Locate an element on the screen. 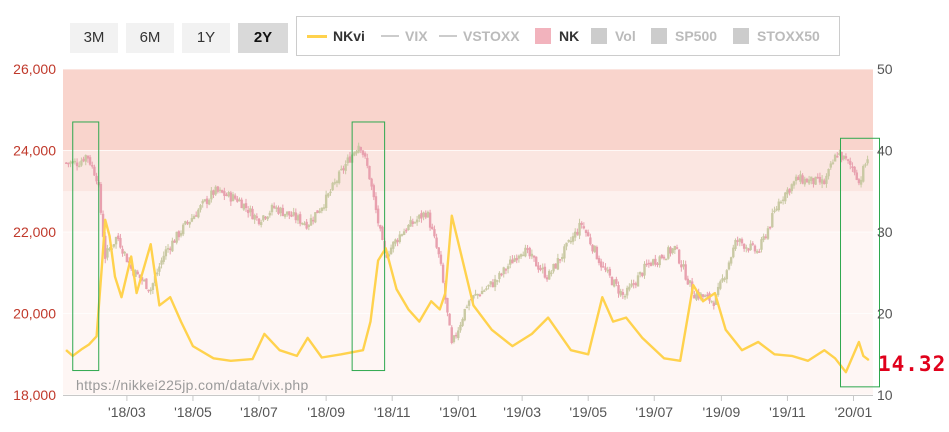 The image size is (949, 432). source-url-watermark: https://nikkei225jp.com/data/vix.php is located at coordinates (192, 385).